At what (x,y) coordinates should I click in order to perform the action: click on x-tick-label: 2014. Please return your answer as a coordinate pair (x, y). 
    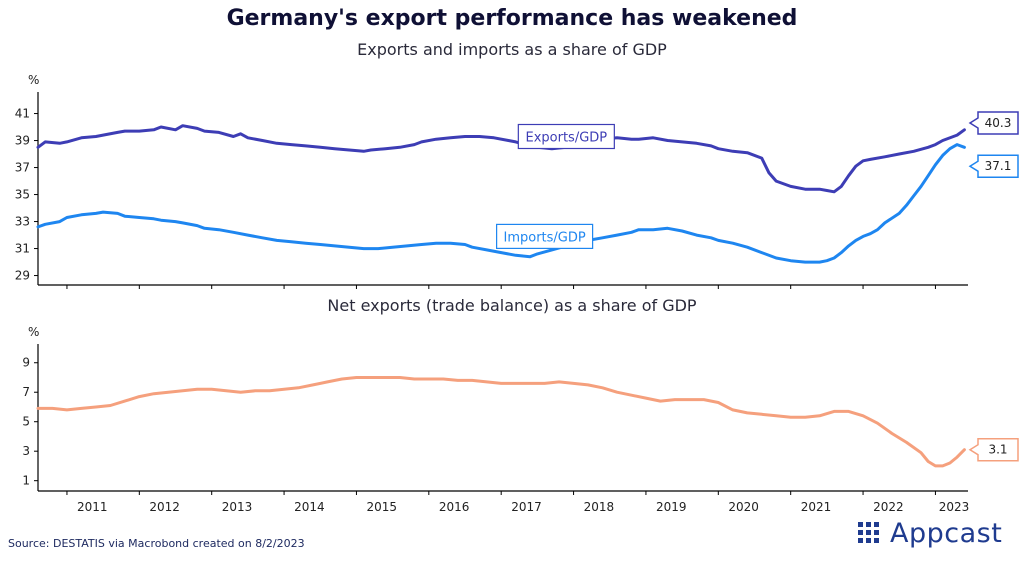
    Looking at the image, I should click on (309, 507).